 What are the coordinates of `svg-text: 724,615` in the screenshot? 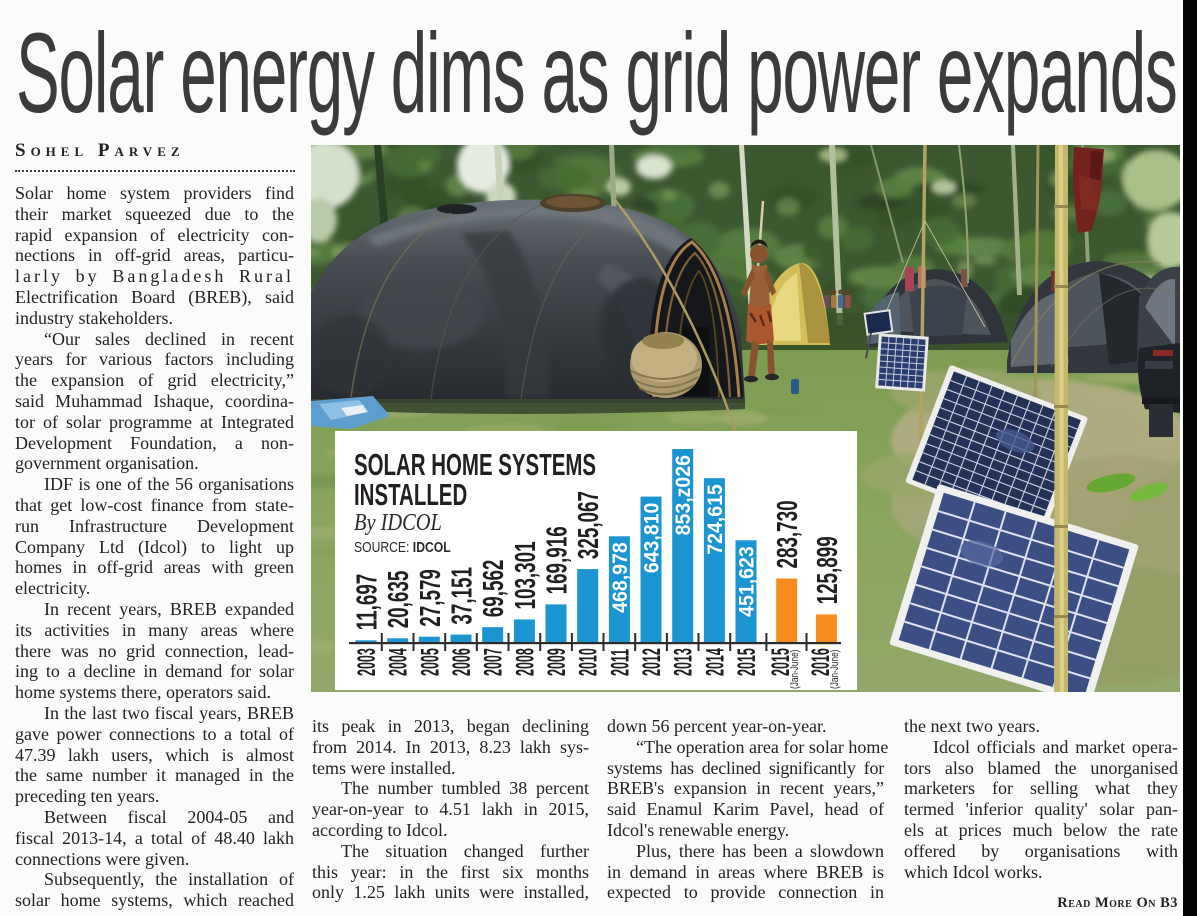 It's located at (715, 519).